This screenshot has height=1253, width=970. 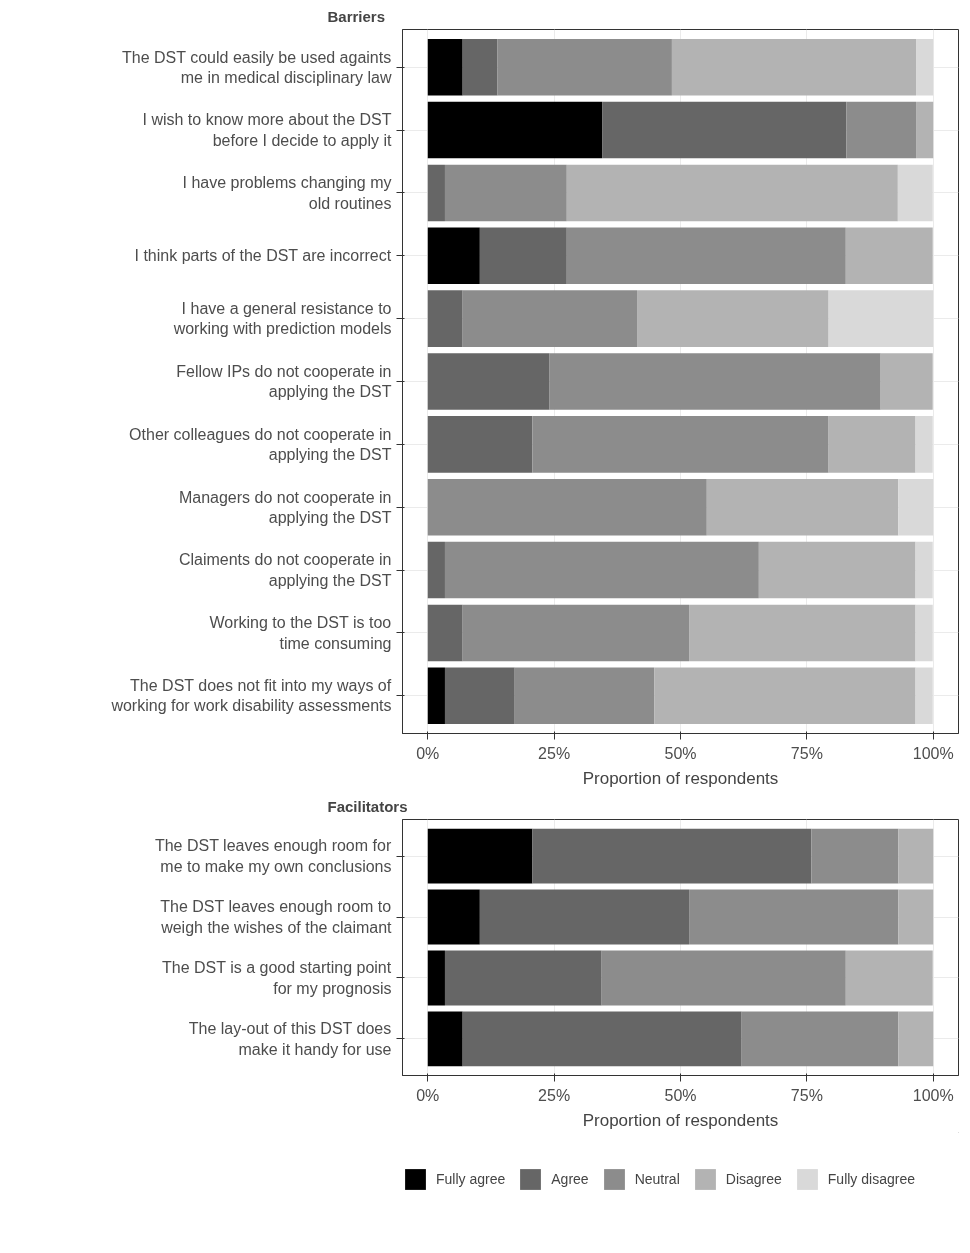 I want to click on legend-label: Fully disagree, so click(x=871, y=1179).